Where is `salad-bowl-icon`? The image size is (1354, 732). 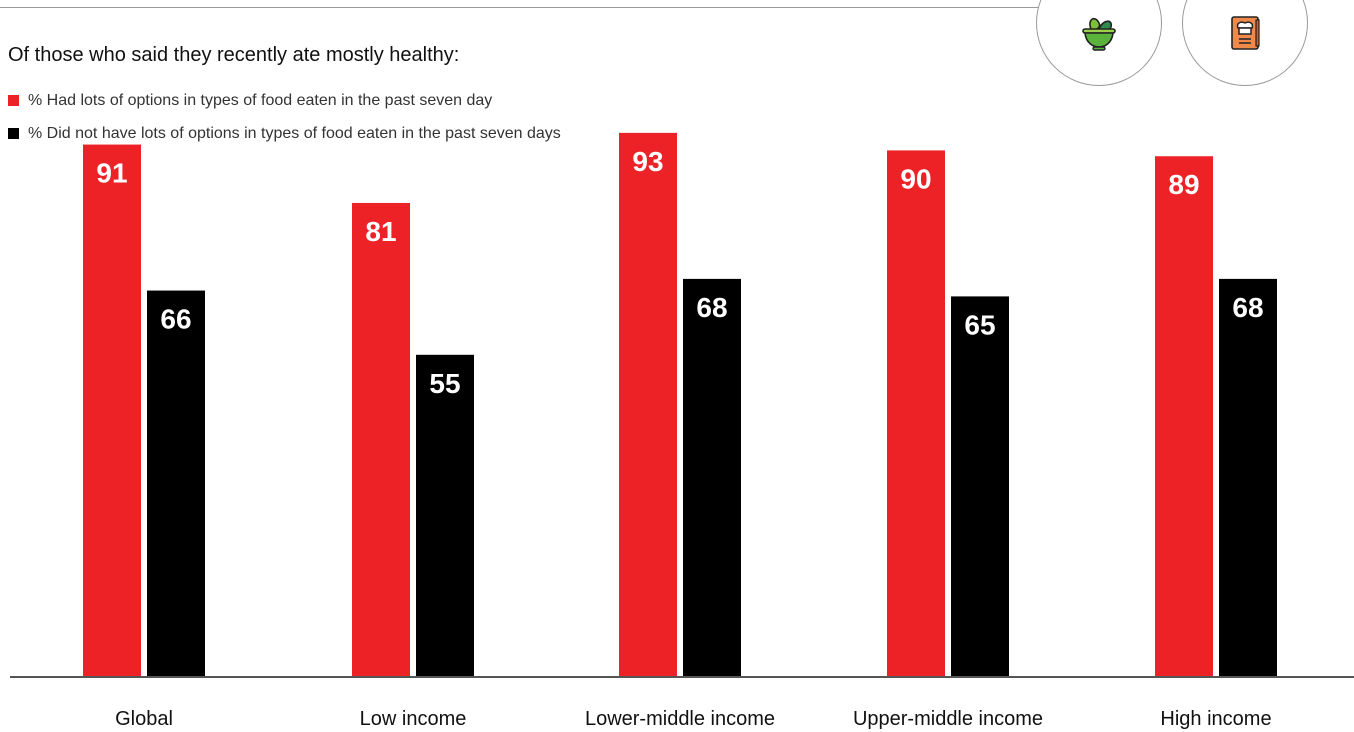
salad-bowl-icon is located at coordinates (1099, 34).